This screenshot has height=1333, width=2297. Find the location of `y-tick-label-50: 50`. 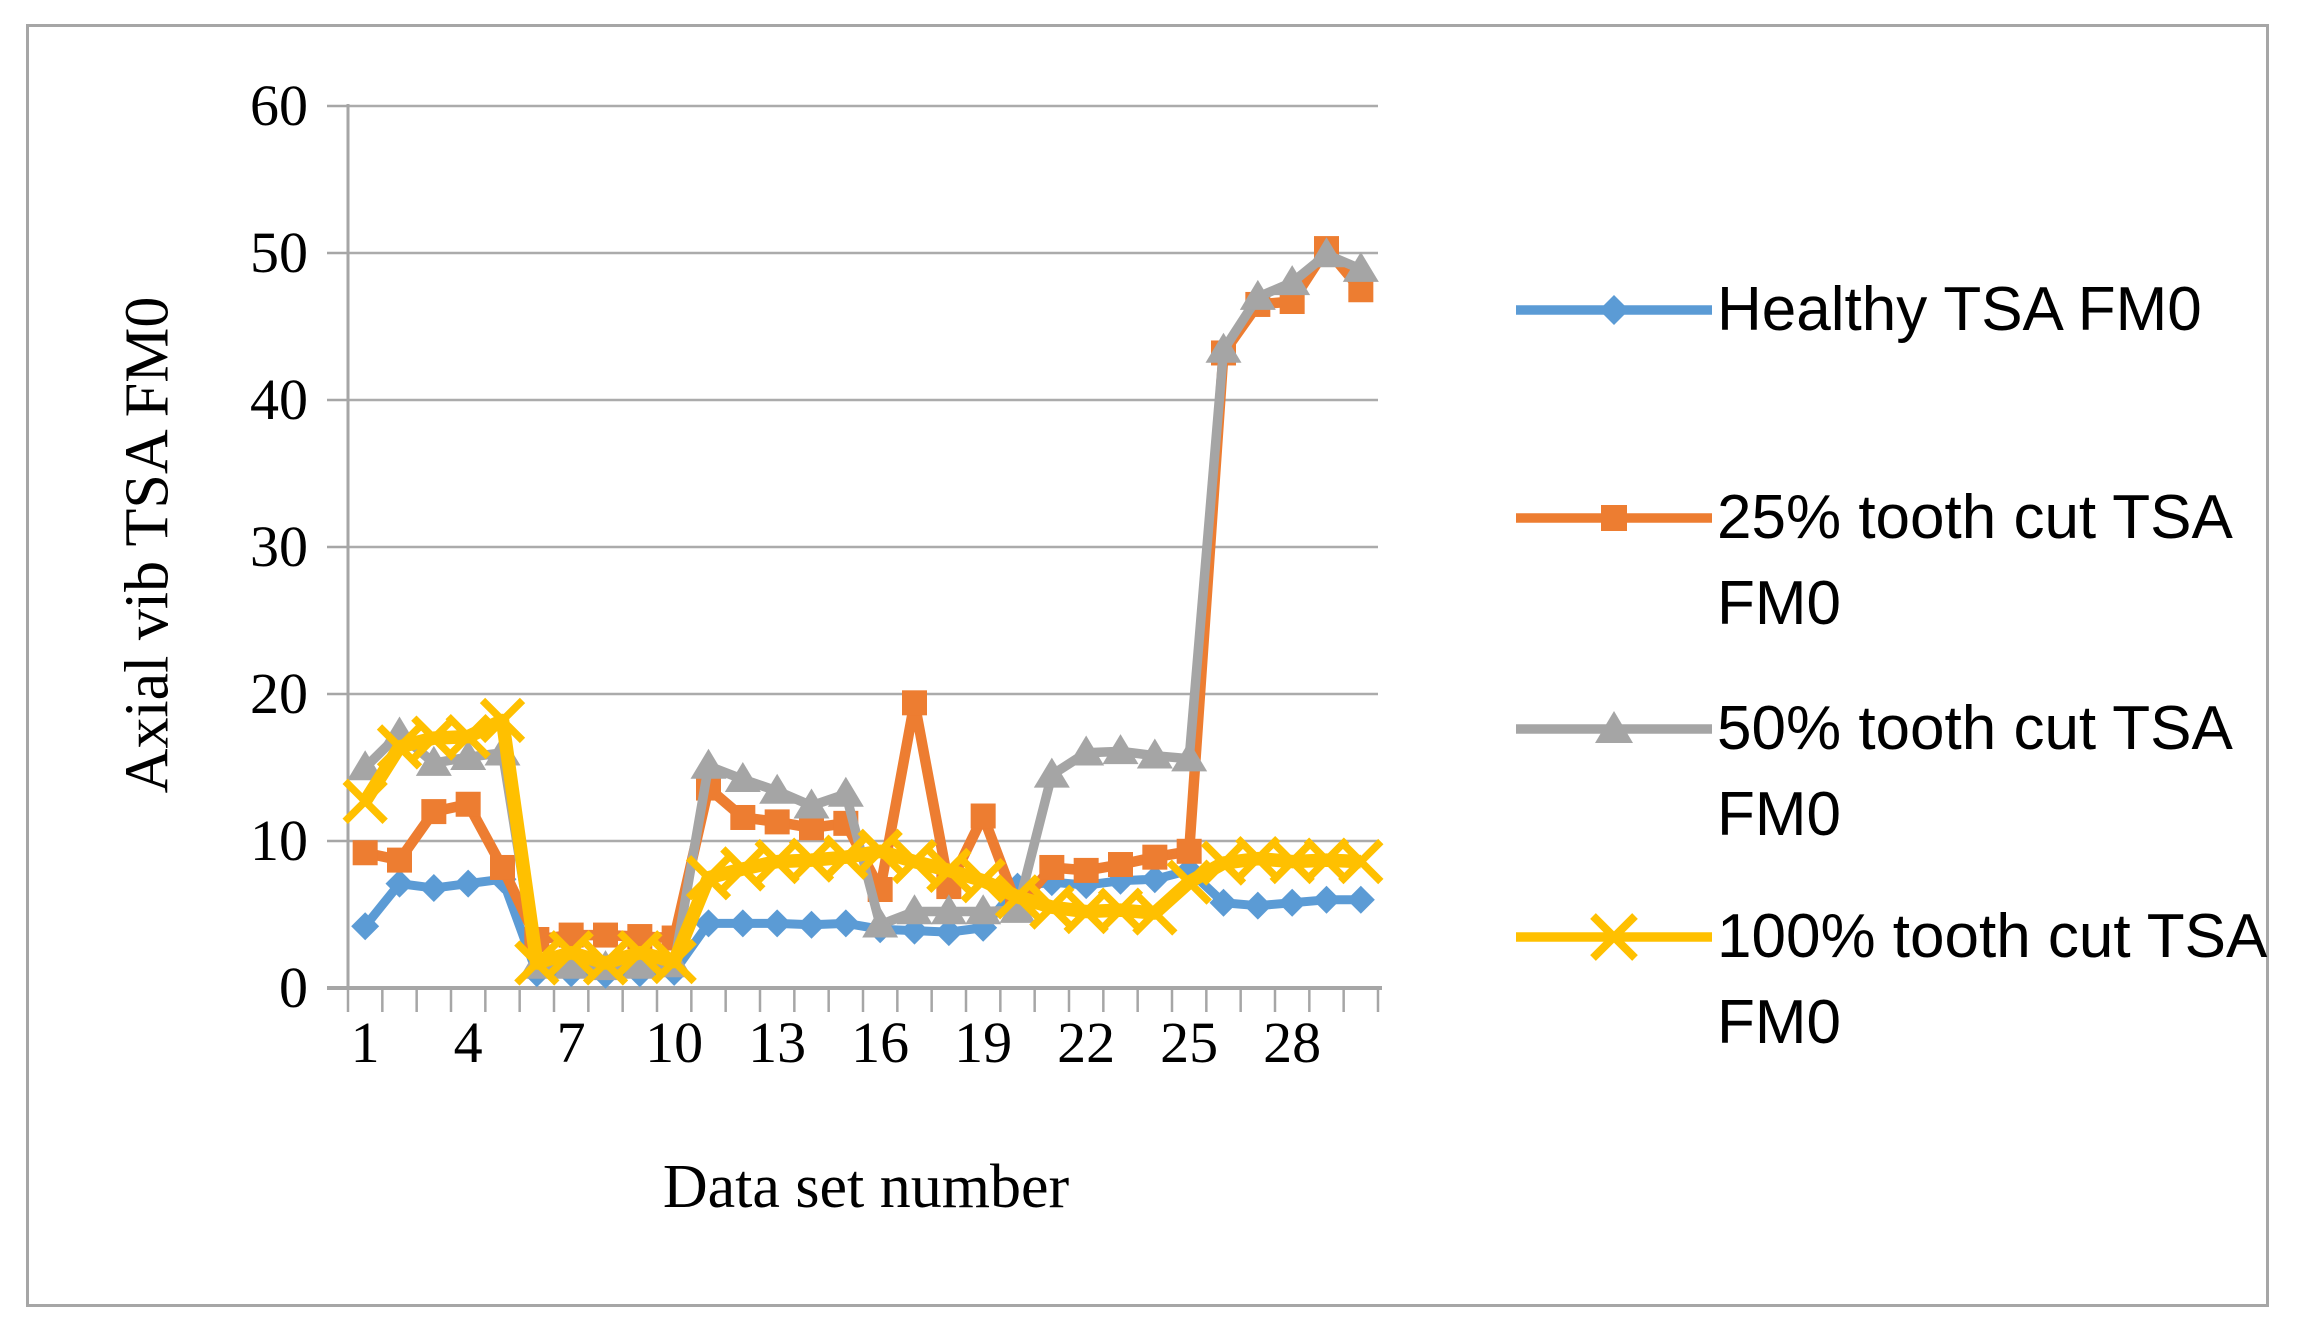

y-tick-label-50: 50 is located at coordinates (279, 252).